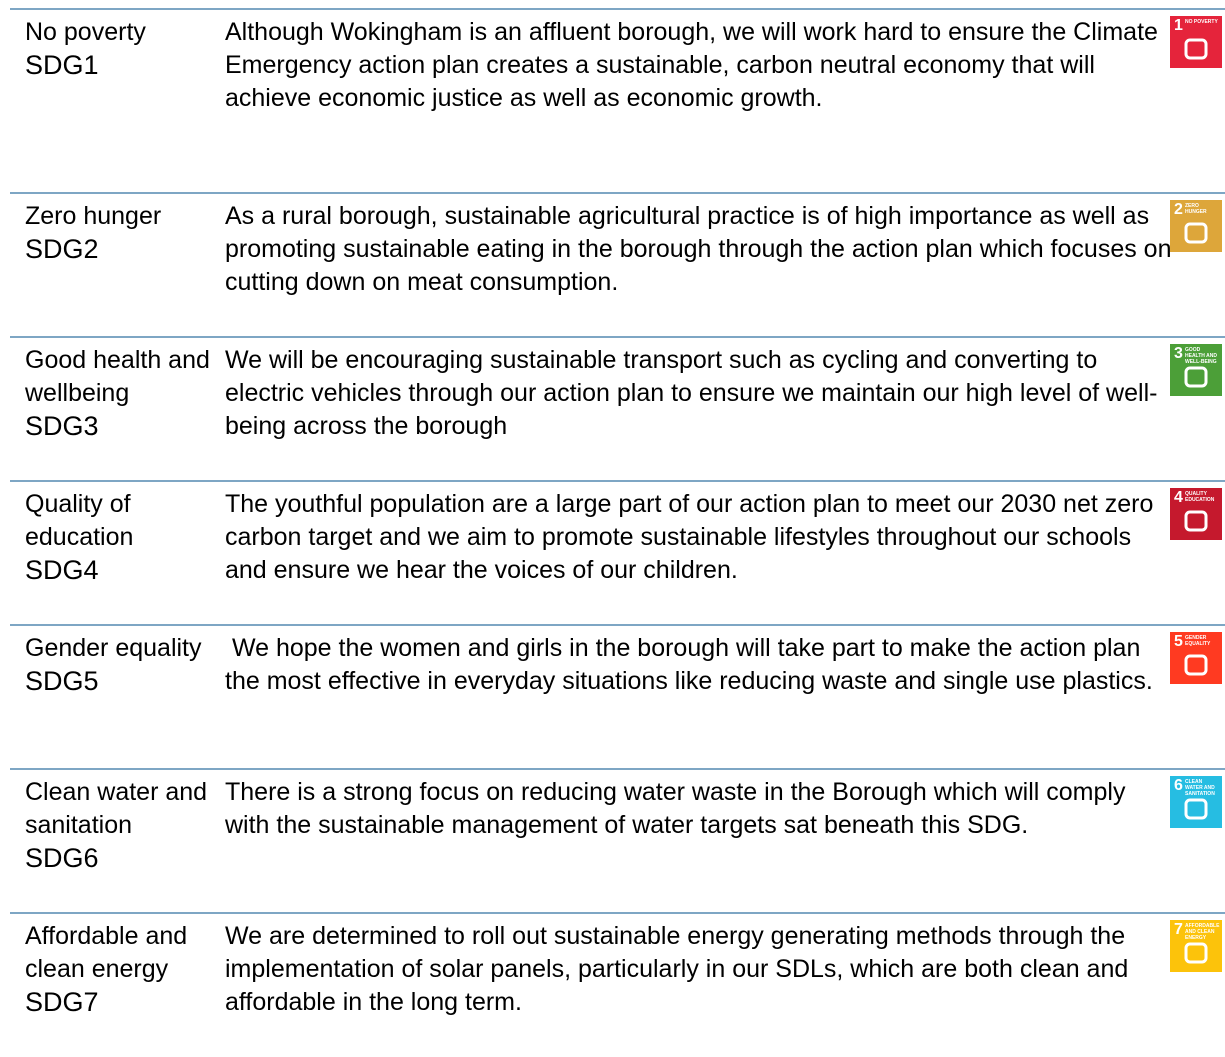 The image size is (1225, 1057). I want to click on goal-cell: Clean water and sanitation SDG6, so click(122, 825).